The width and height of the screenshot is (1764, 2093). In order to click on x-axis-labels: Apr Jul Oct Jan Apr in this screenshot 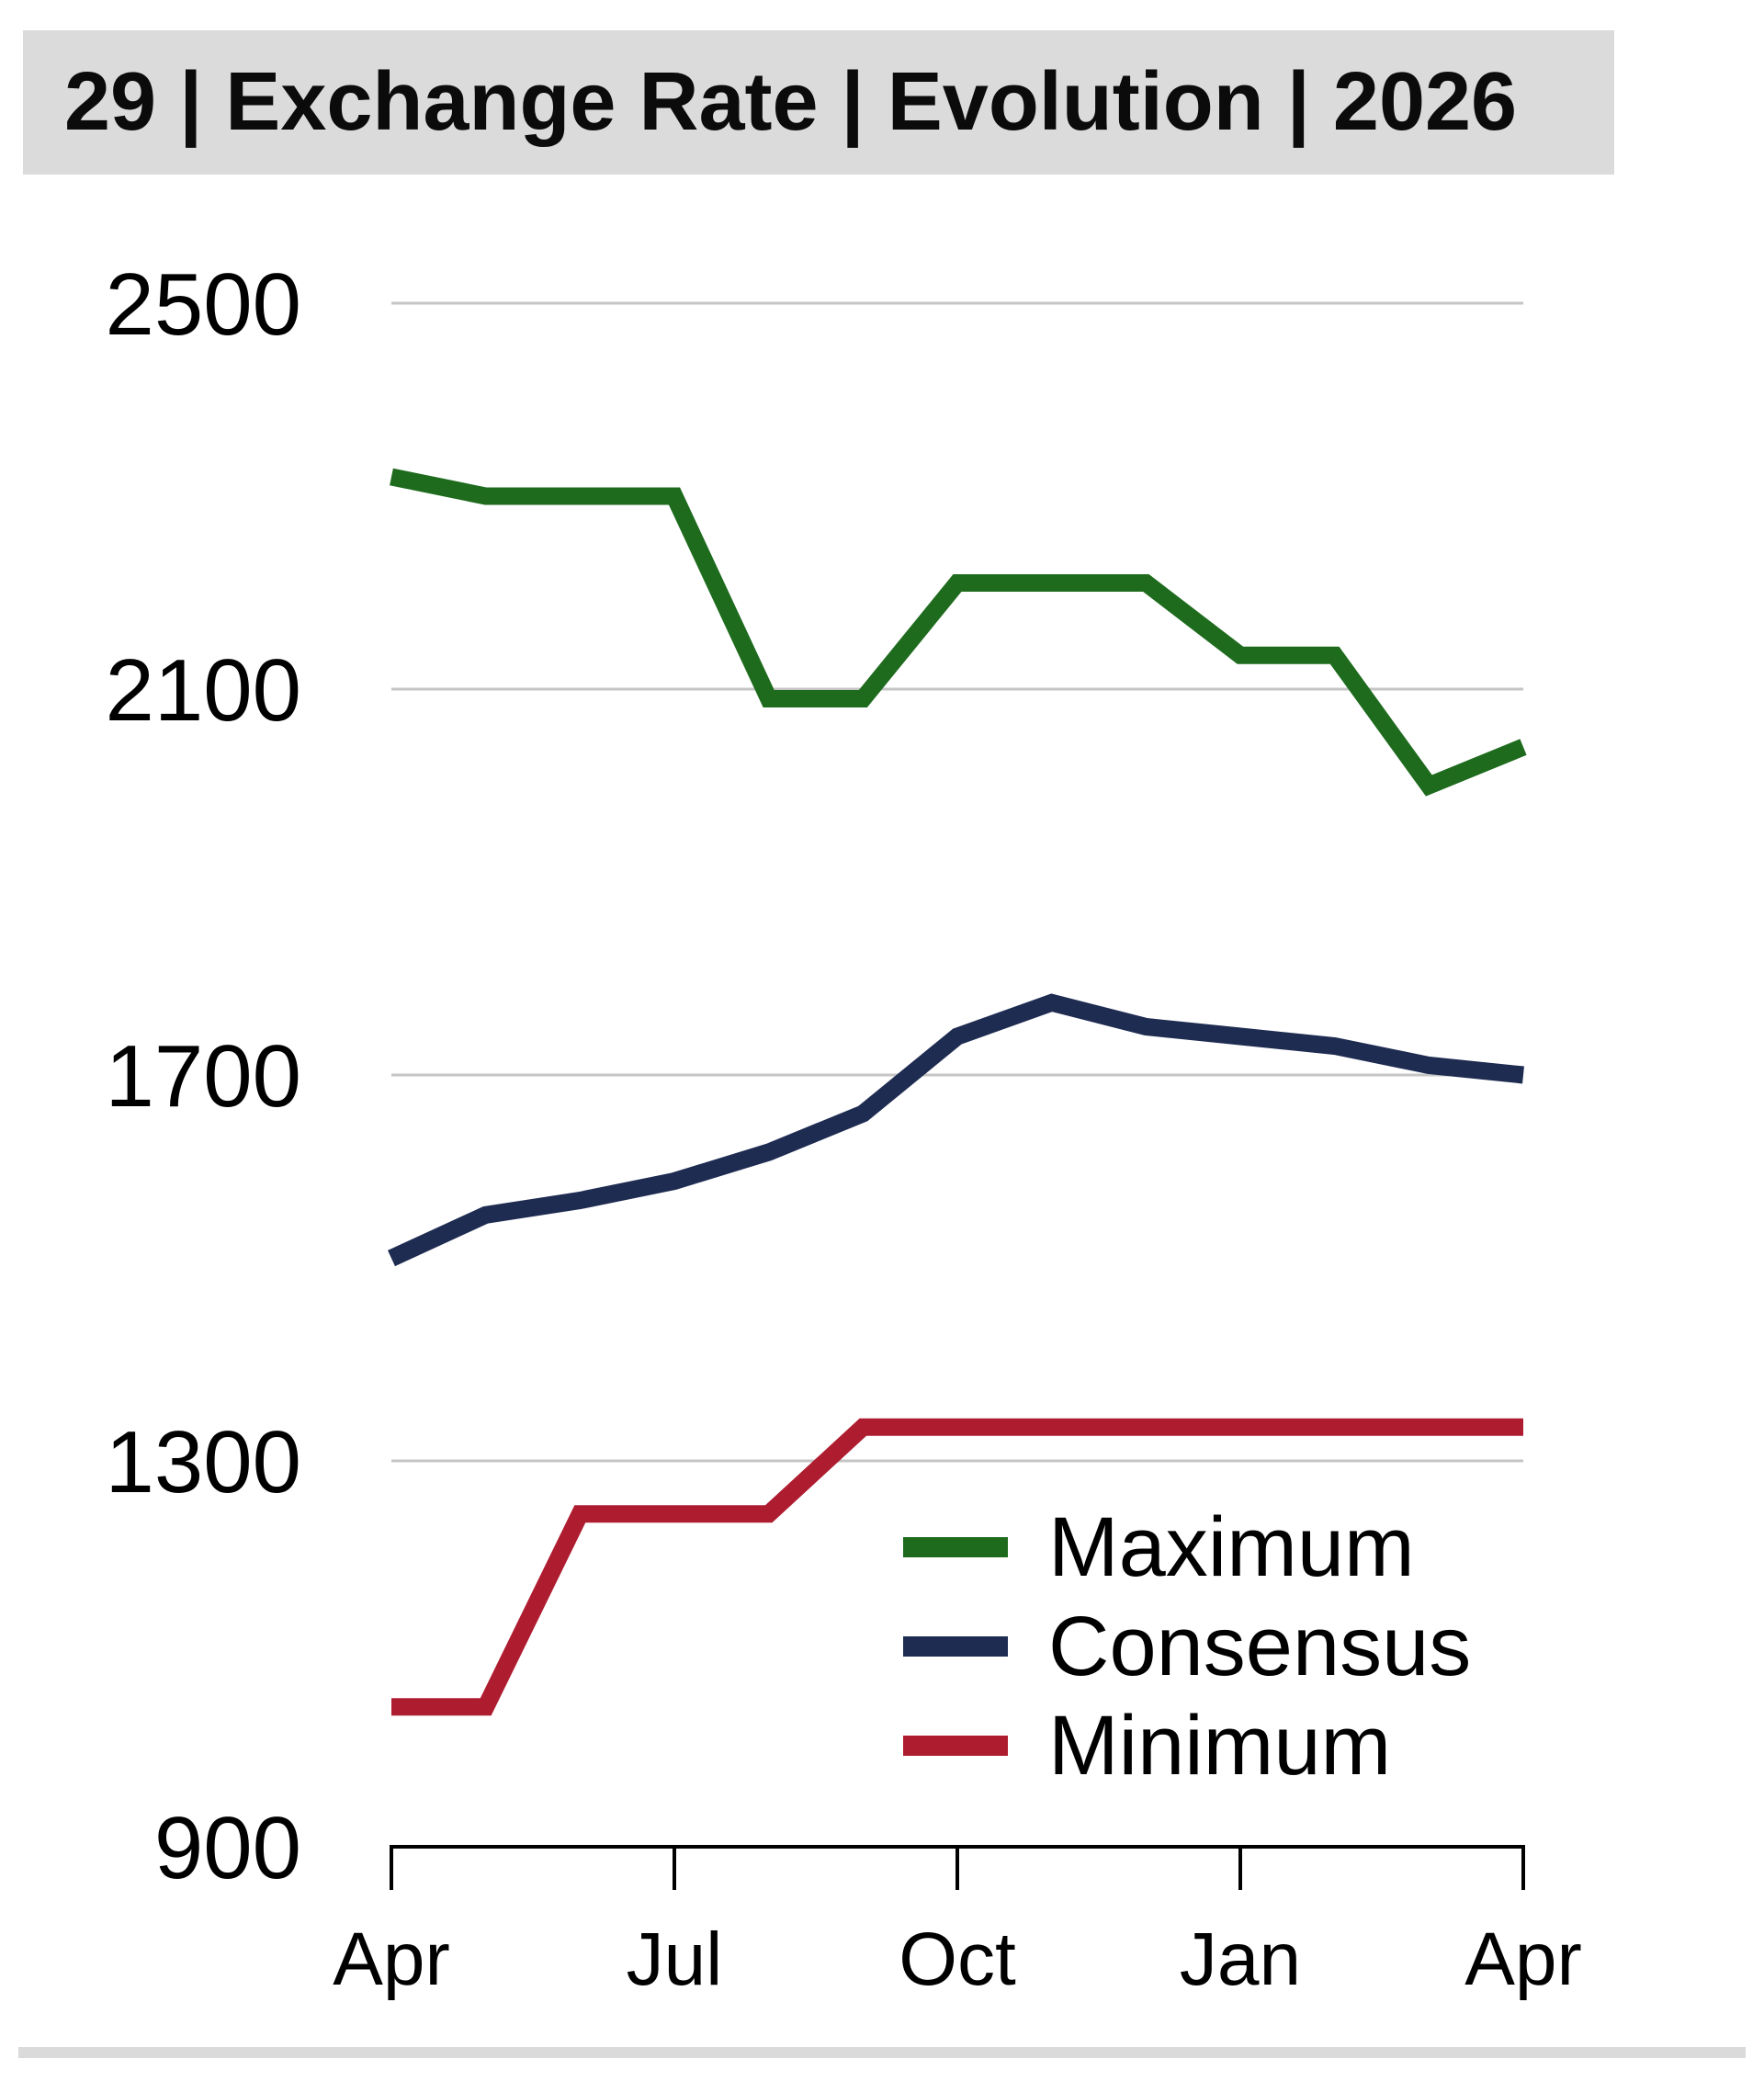, I will do `click(958, 1960)`.